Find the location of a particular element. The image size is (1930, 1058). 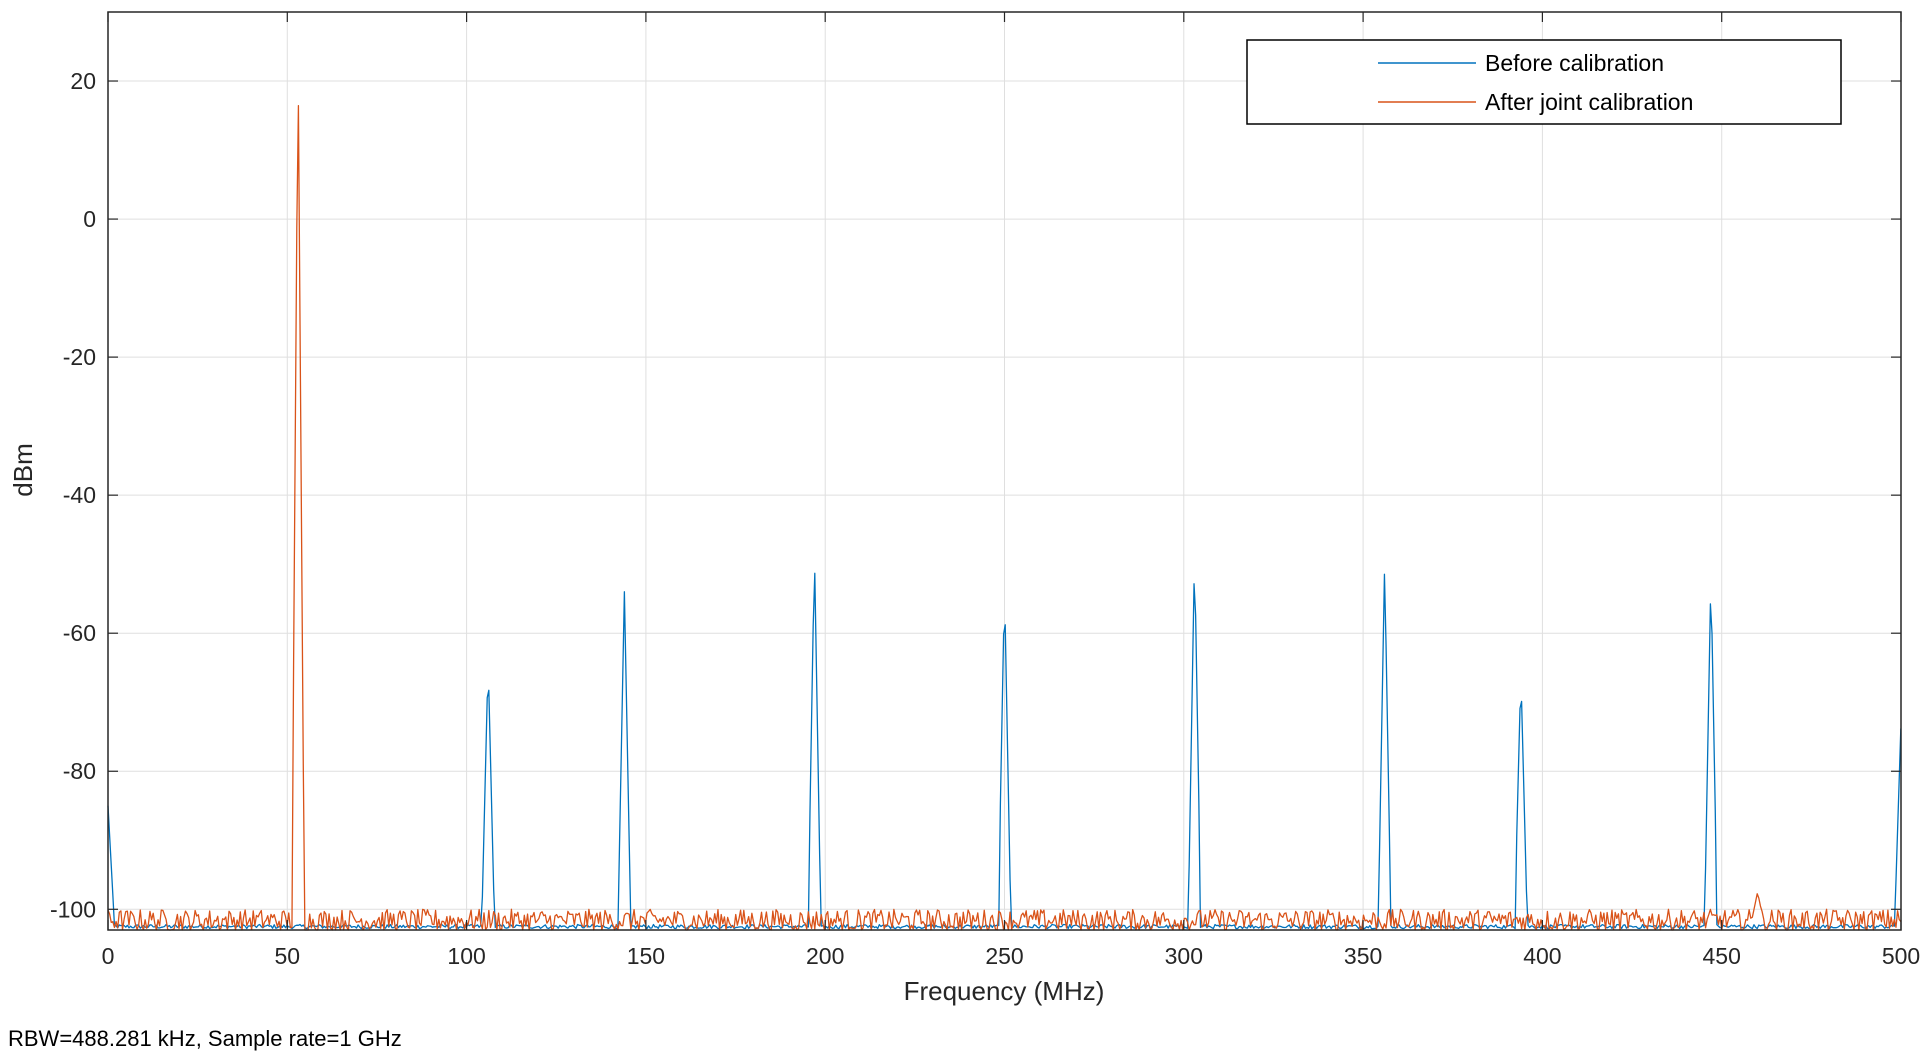

x-axis-label: Frequency (MHz) is located at coordinates (1004, 991).